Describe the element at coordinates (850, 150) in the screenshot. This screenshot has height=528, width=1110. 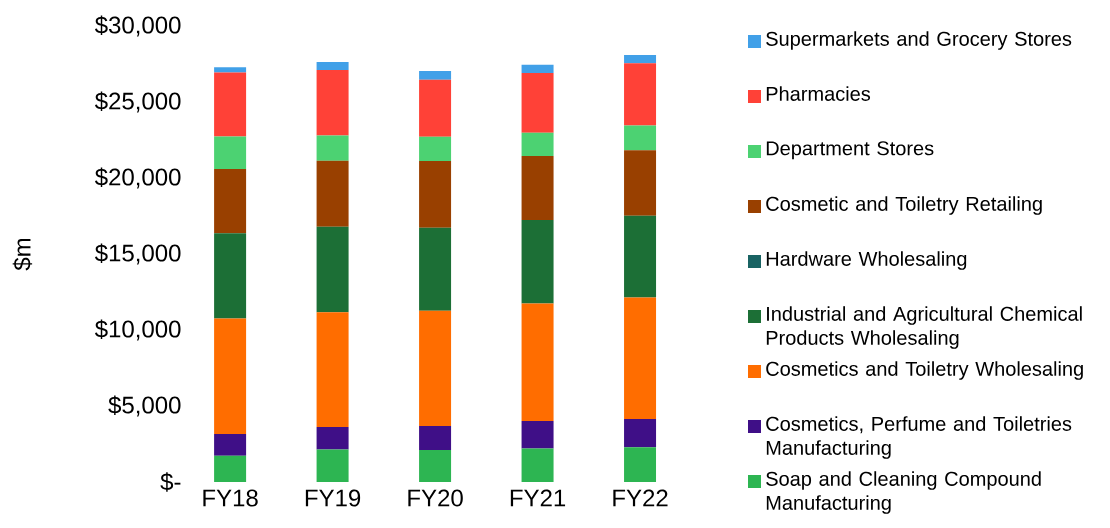
I see `legend-label: Department Stores` at that location.